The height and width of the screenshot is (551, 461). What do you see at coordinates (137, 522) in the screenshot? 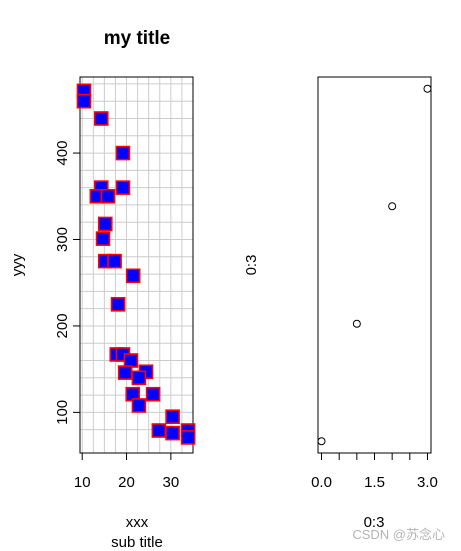
I see `x-axis-label: xxx` at bounding box center [137, 522].